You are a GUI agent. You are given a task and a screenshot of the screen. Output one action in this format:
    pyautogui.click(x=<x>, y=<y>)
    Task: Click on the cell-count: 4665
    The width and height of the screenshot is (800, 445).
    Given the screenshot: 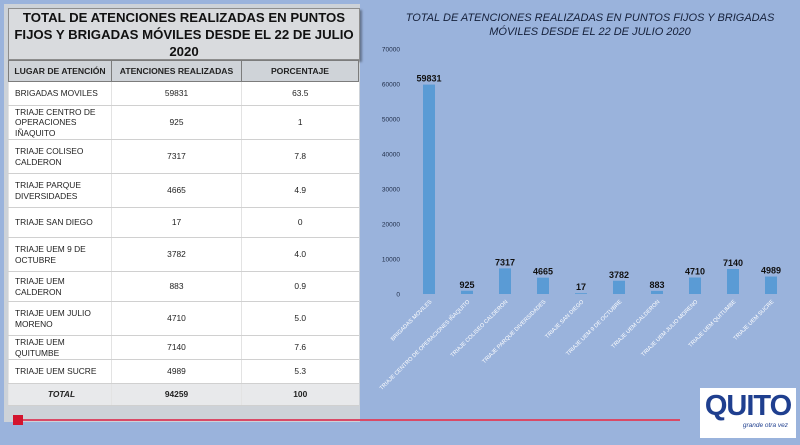 What is the action you would take?
    pyautogui.click(x=176, y=190)
    